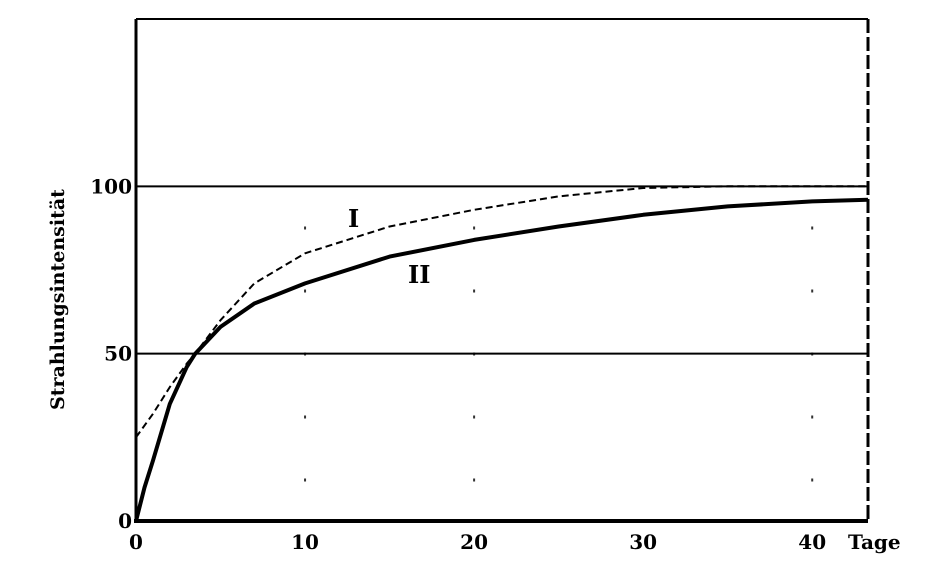 The image size is (933, 579). What do you see at coordinates (643, 542) in the screenshot?
I see `x-tick-label: 30` at bounding box center [643, 542].